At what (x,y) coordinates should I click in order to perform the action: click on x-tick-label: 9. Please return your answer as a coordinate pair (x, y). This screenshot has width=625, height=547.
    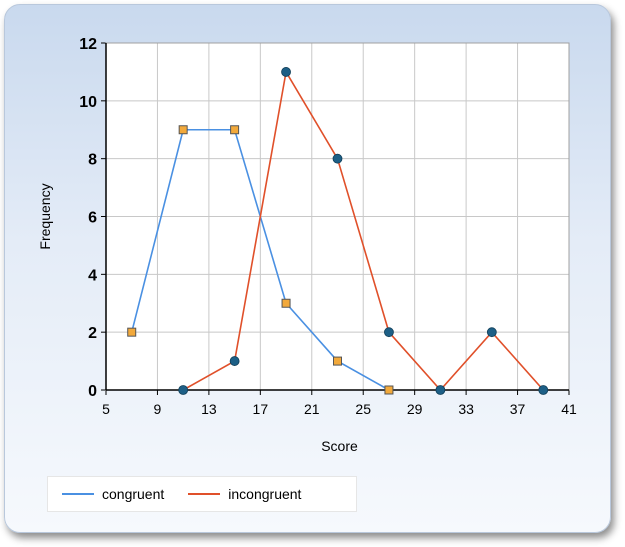
    Looking at the image, I should click on (158, 409).